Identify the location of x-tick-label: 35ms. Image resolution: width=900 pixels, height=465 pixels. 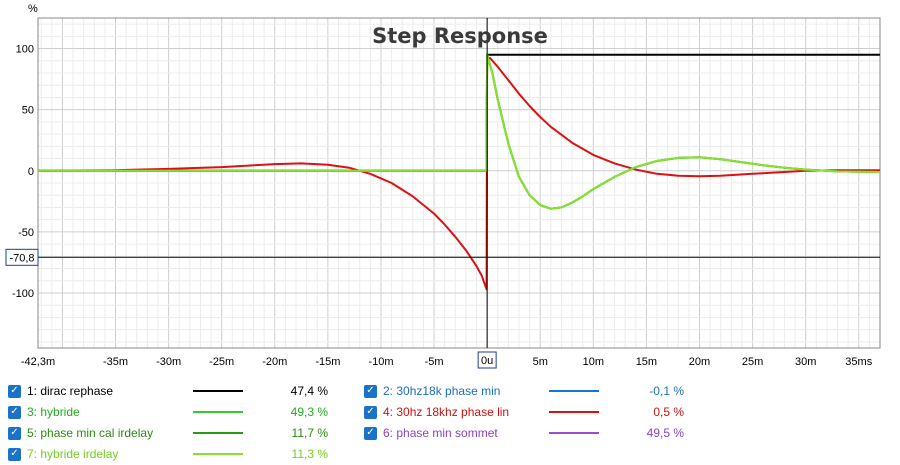
(858, 362).